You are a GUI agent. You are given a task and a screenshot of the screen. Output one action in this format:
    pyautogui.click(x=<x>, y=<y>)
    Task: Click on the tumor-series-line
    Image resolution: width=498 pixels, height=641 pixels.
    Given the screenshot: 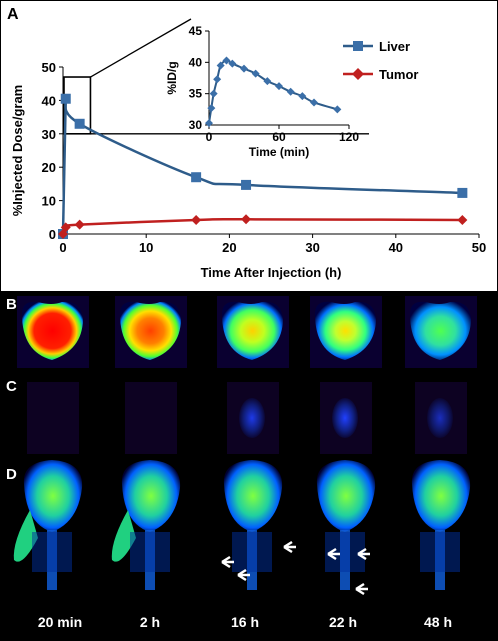 What is the action you would take?
    pyautogui.click(x=262, y=226)
    